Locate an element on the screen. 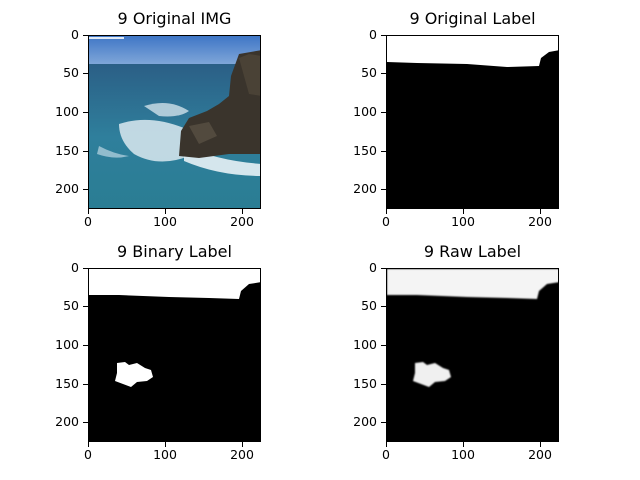 This screenshot has height=480, width=640. image-original-label is located at coordinates (472, 122).